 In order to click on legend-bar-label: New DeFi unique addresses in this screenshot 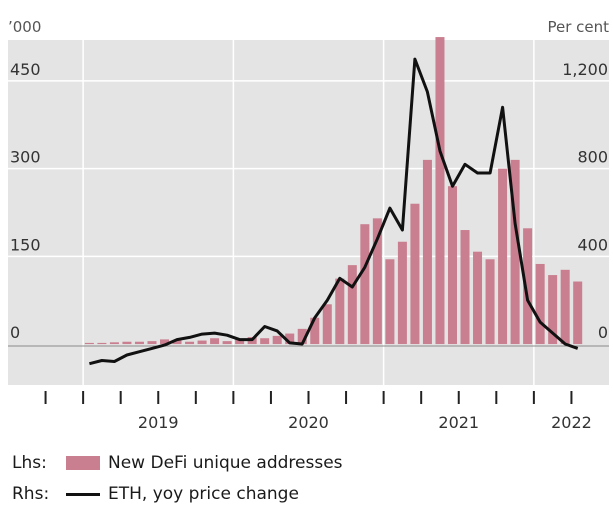, I will do `click(225, 463)`.